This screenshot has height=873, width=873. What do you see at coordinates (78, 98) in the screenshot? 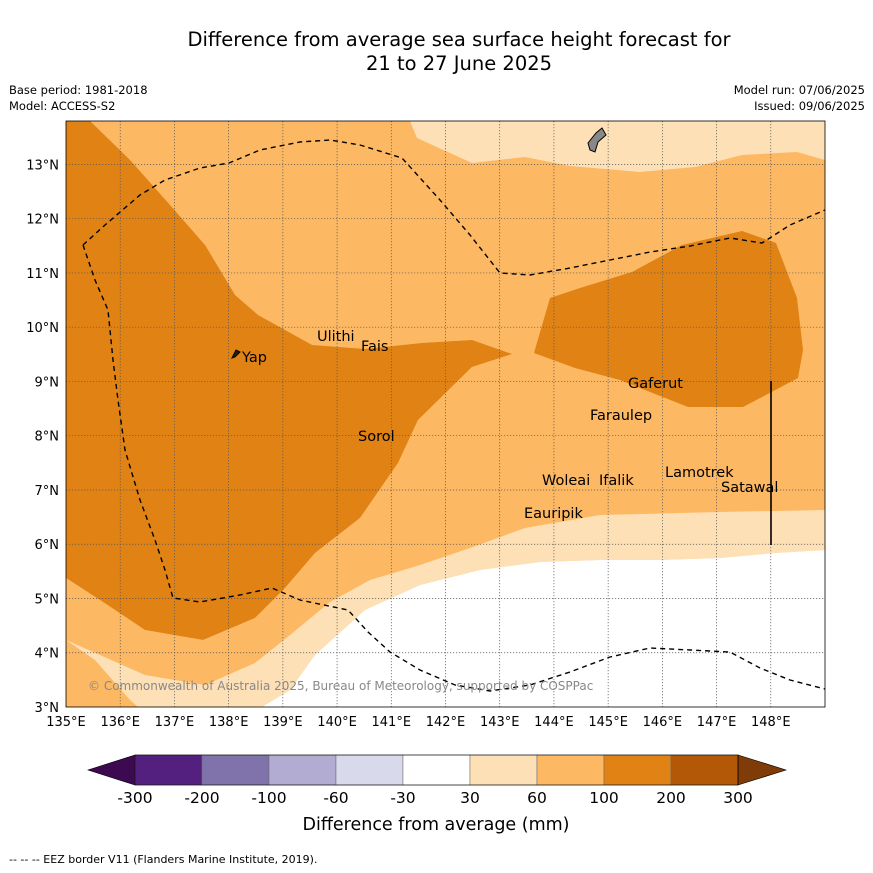
I see `meta-left: Base period: 1981-2018 Model: ACCESS-S2` at bounding box center [78, 98].